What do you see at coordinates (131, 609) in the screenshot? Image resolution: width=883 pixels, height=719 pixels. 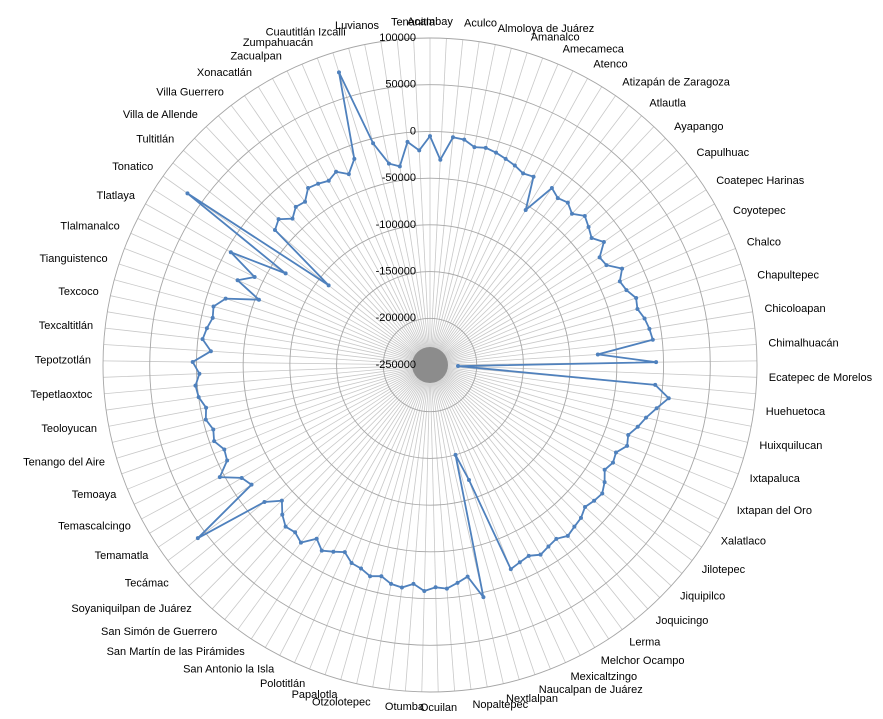 I see `category-label: Soyaniquilpan de Juárez` at bounding box center [131, 609].